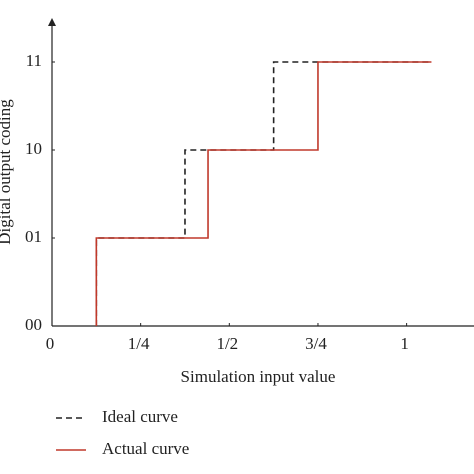  Describe the element at coordinates (33, 324) in the screenshot. I see `y-tick-label: 00` at that location.